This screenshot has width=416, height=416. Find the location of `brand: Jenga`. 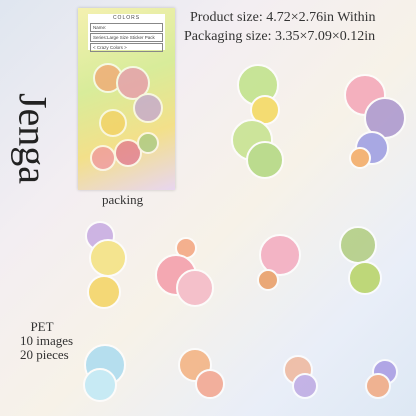

brand: Jenga is located at coordinates (33, 138).